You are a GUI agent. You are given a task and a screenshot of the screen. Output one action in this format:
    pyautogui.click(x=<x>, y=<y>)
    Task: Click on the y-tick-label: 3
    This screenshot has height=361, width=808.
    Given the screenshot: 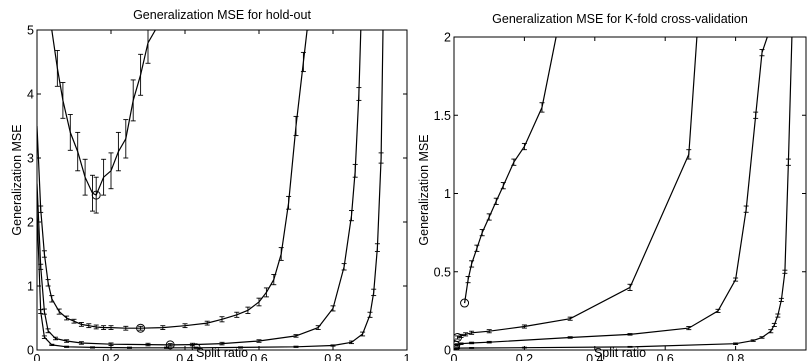 What is the action you would take?
    pyautogui.click(x=30, y=159)
    